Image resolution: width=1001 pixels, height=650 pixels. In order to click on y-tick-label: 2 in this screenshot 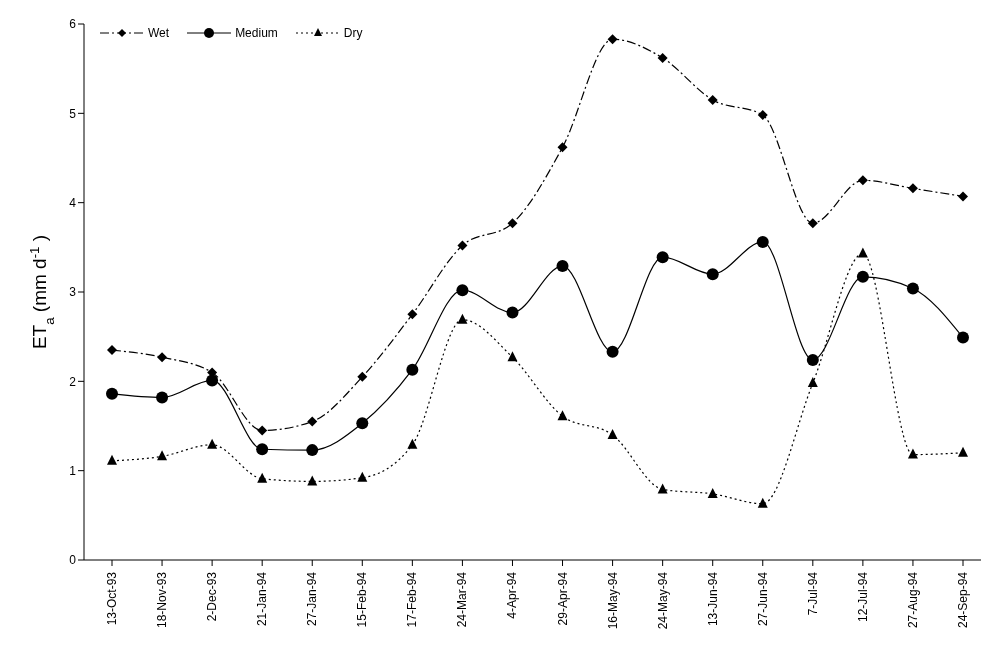, I will do `click(73, 381)`.